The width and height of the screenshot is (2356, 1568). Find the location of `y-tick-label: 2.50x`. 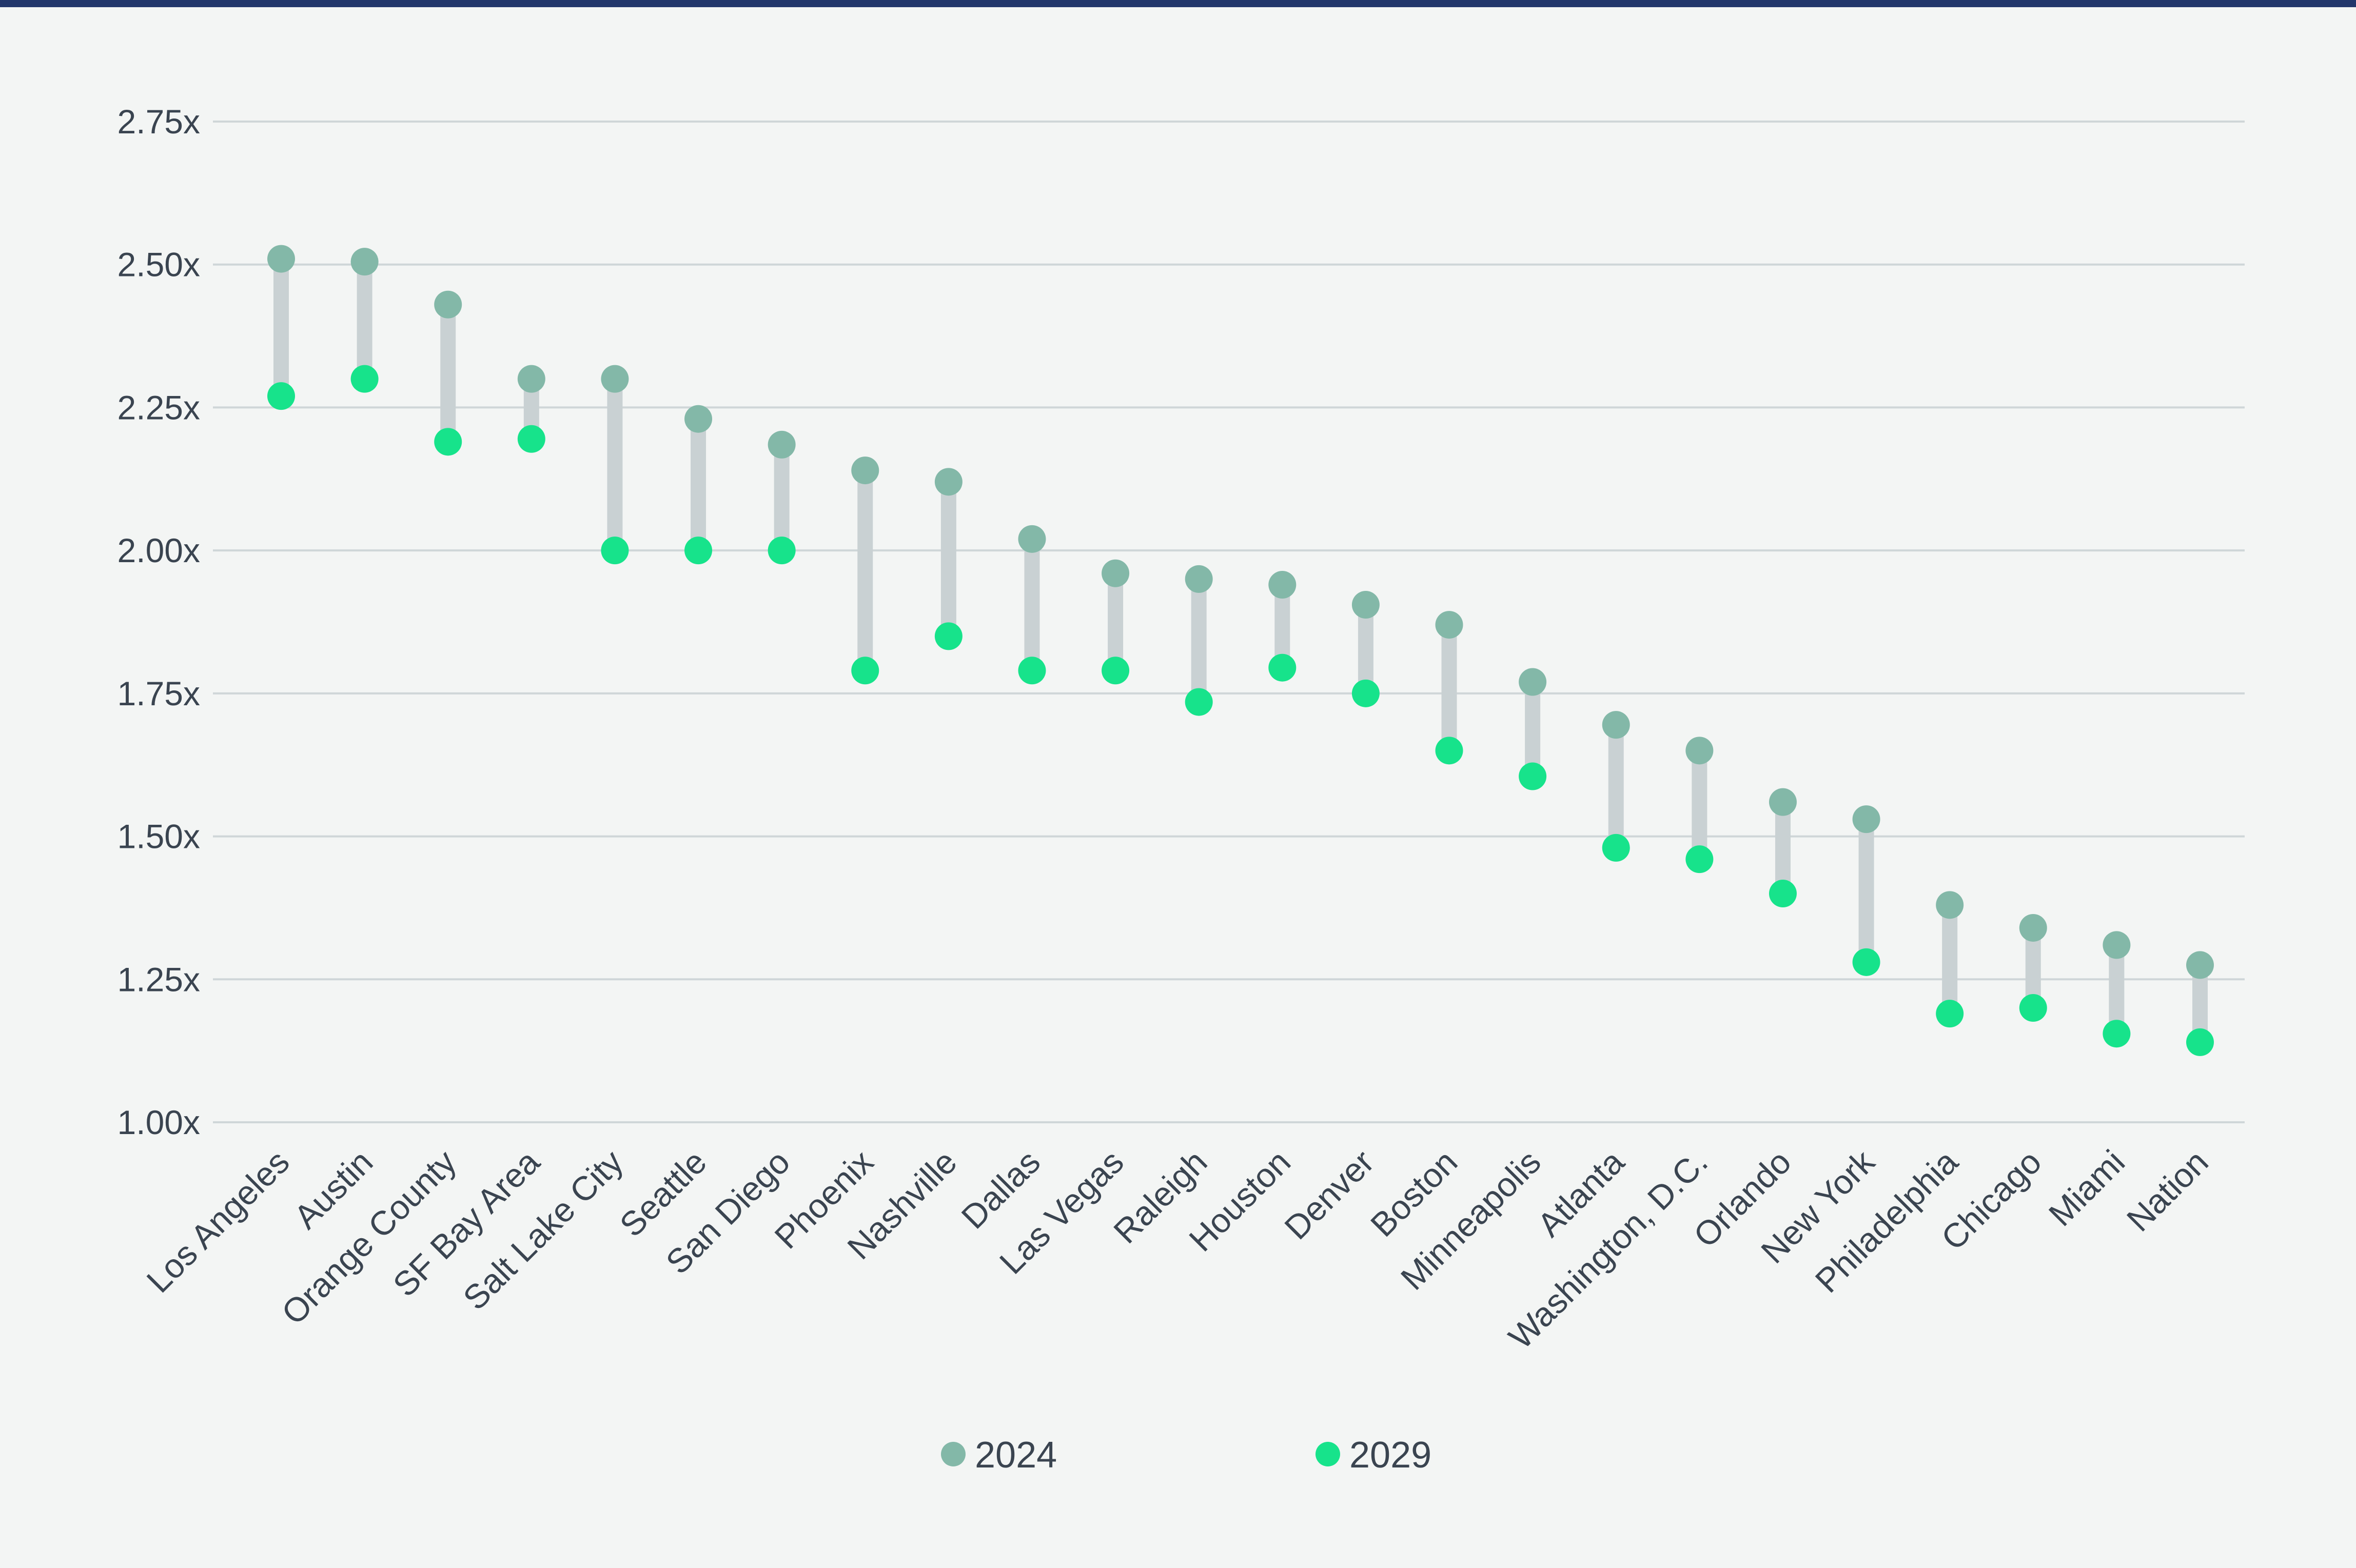

y-tick-label: 2.50x is located at coordinates (158, 265).